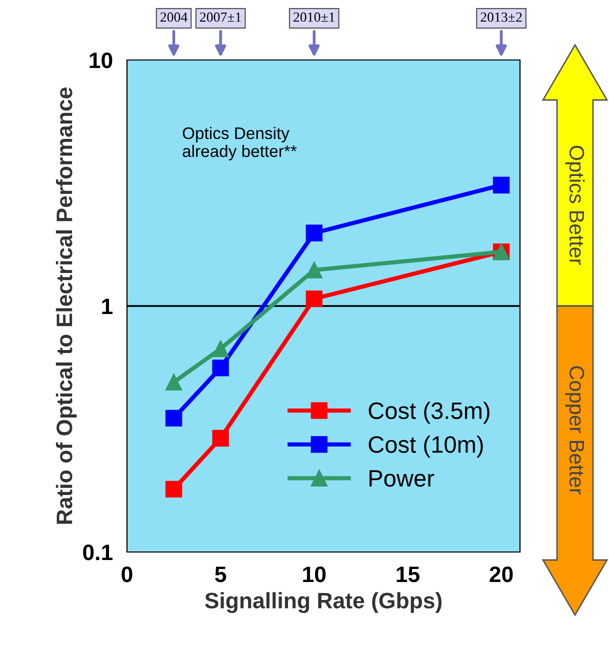 The image size is (609, 665). Describe the element at coordinates (575, 205) in the screenshot. I see `text: Optics Better` at that location.